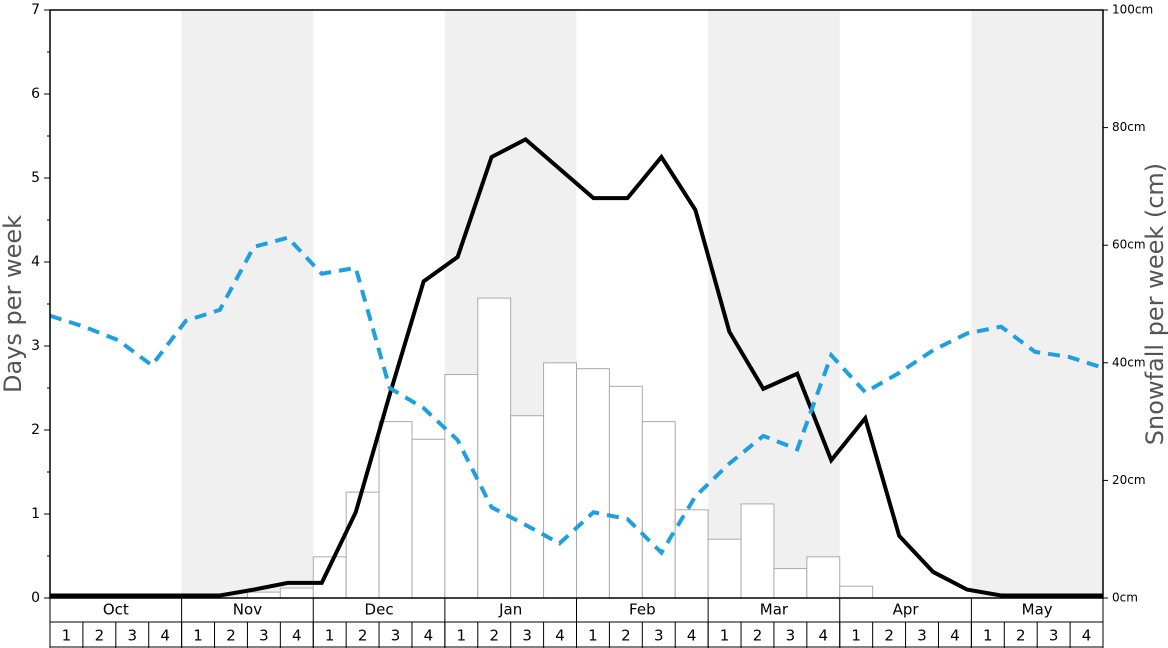  I want to click on y-tick-label: 3, so click(35, 346).